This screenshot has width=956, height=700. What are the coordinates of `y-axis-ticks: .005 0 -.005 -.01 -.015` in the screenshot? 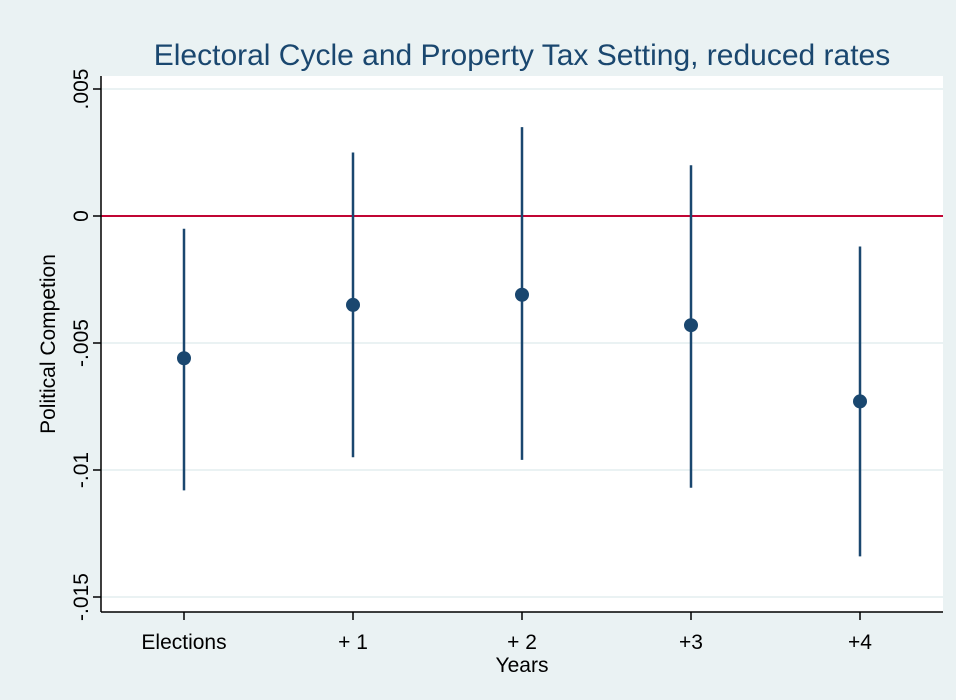 It's located at (85, 345).